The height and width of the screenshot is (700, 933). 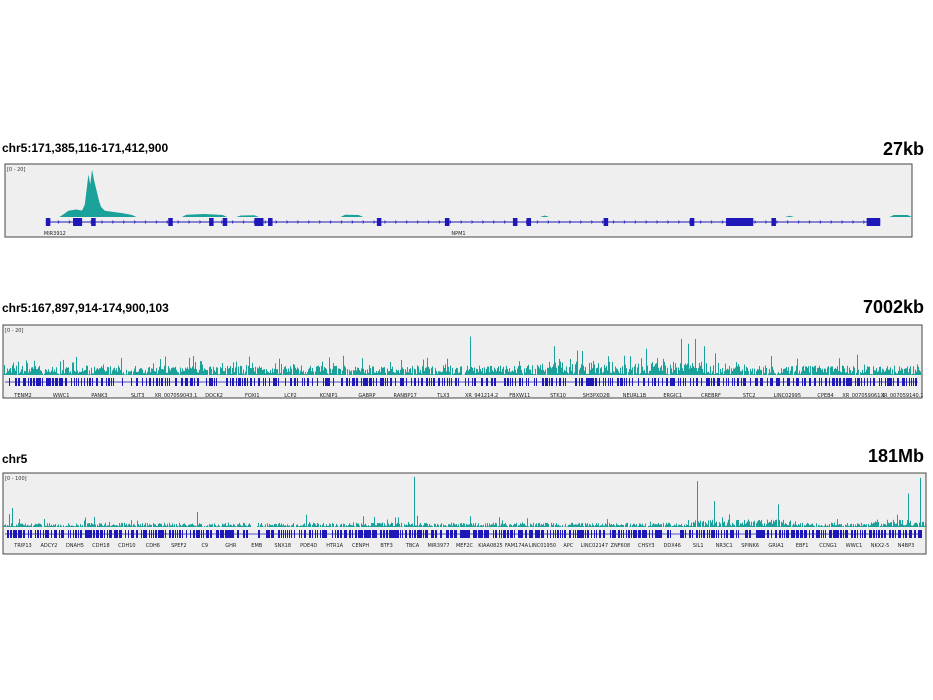 I want to click on gene-label: CHSY3, so click(x=646, y=546).